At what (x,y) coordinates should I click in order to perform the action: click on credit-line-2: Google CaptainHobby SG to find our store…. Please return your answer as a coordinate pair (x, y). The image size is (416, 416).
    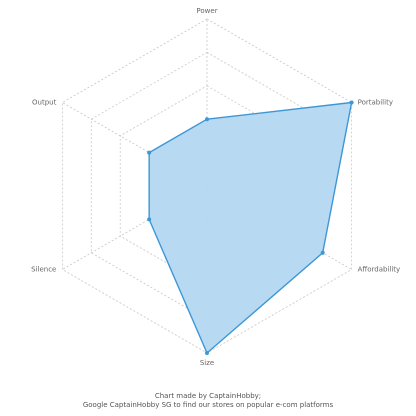
    Looking at the image, I should click on (208, 405).